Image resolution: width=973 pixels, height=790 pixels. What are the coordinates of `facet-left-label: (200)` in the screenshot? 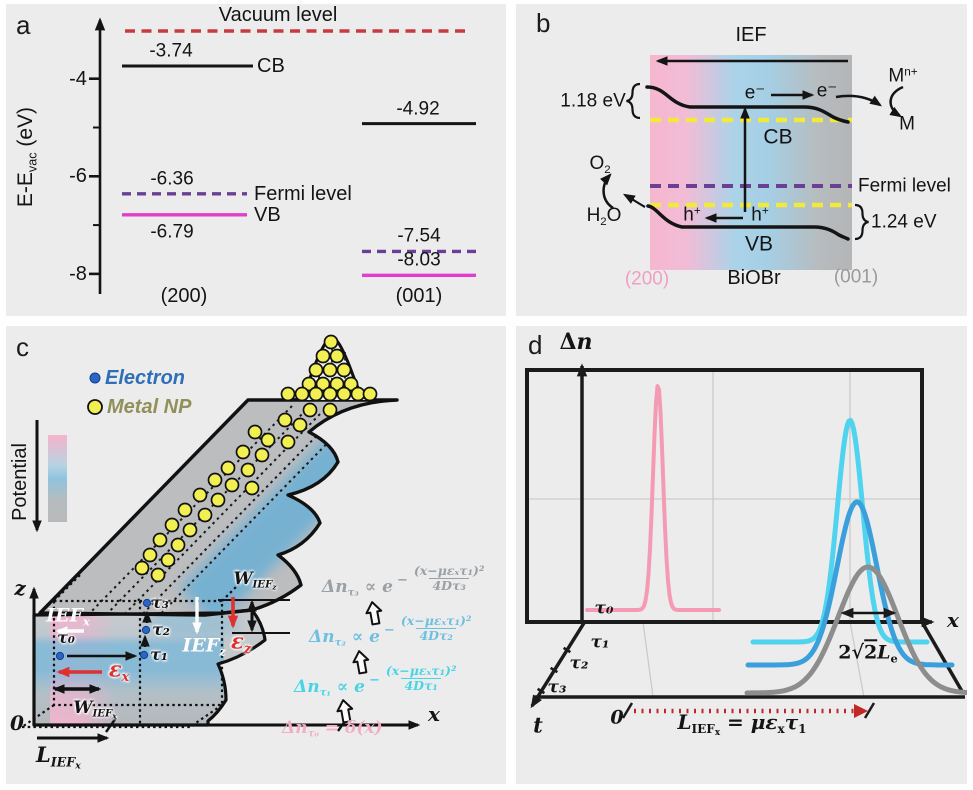 It's located at (647, 279).